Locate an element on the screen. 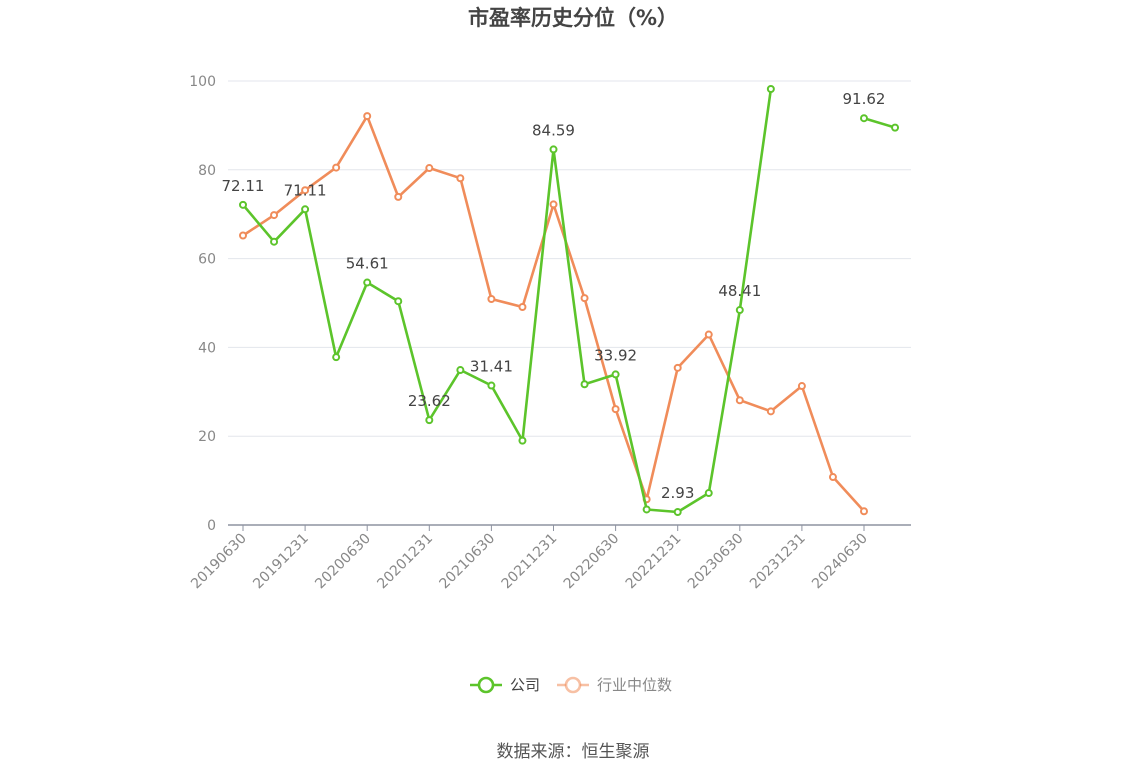 The image size is (1147, 776). data-label: 71.11 is located at coordinates (305, 190).